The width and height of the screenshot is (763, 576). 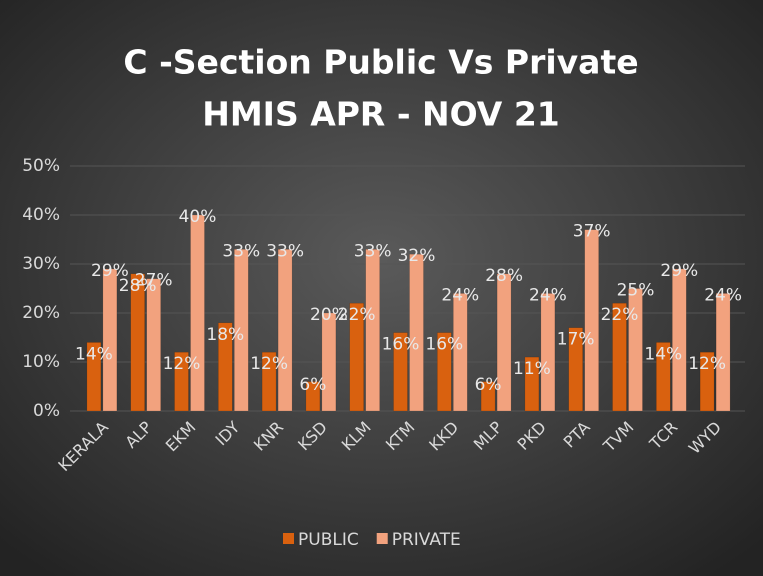 I want to click on chart-title: HMIS APR - NOV 21, so click(x=381, y=114).